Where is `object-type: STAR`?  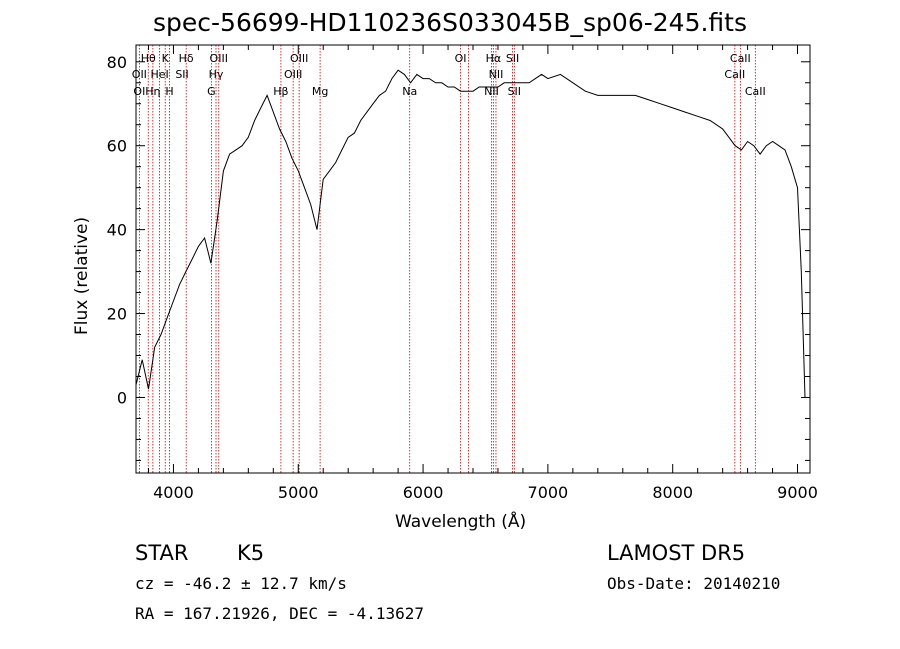
object-type: STAR is located at coordinates (162, 553).